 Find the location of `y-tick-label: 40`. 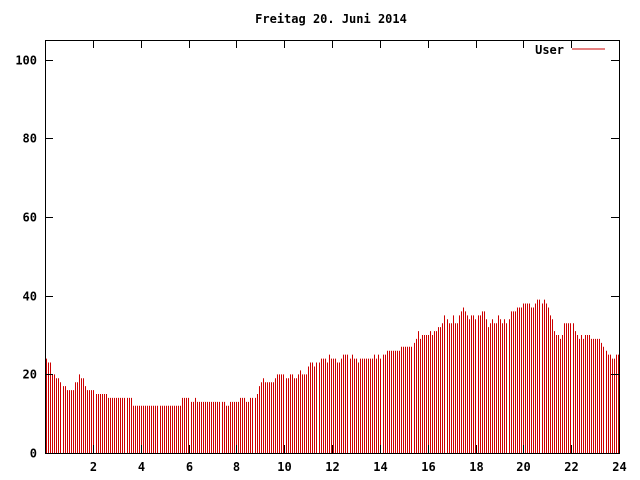

y-tick-label: 40 is located at coordinates (30, 297).